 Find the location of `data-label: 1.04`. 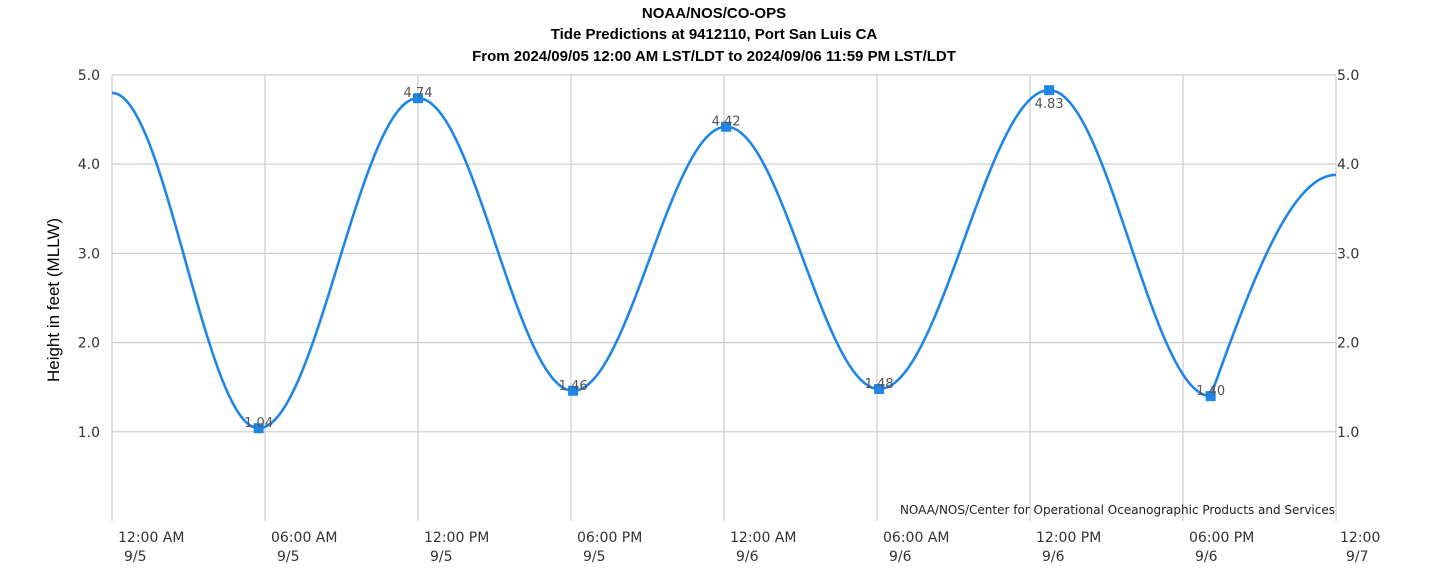

data-label: 1.04 is located at coordinates (258, 423).